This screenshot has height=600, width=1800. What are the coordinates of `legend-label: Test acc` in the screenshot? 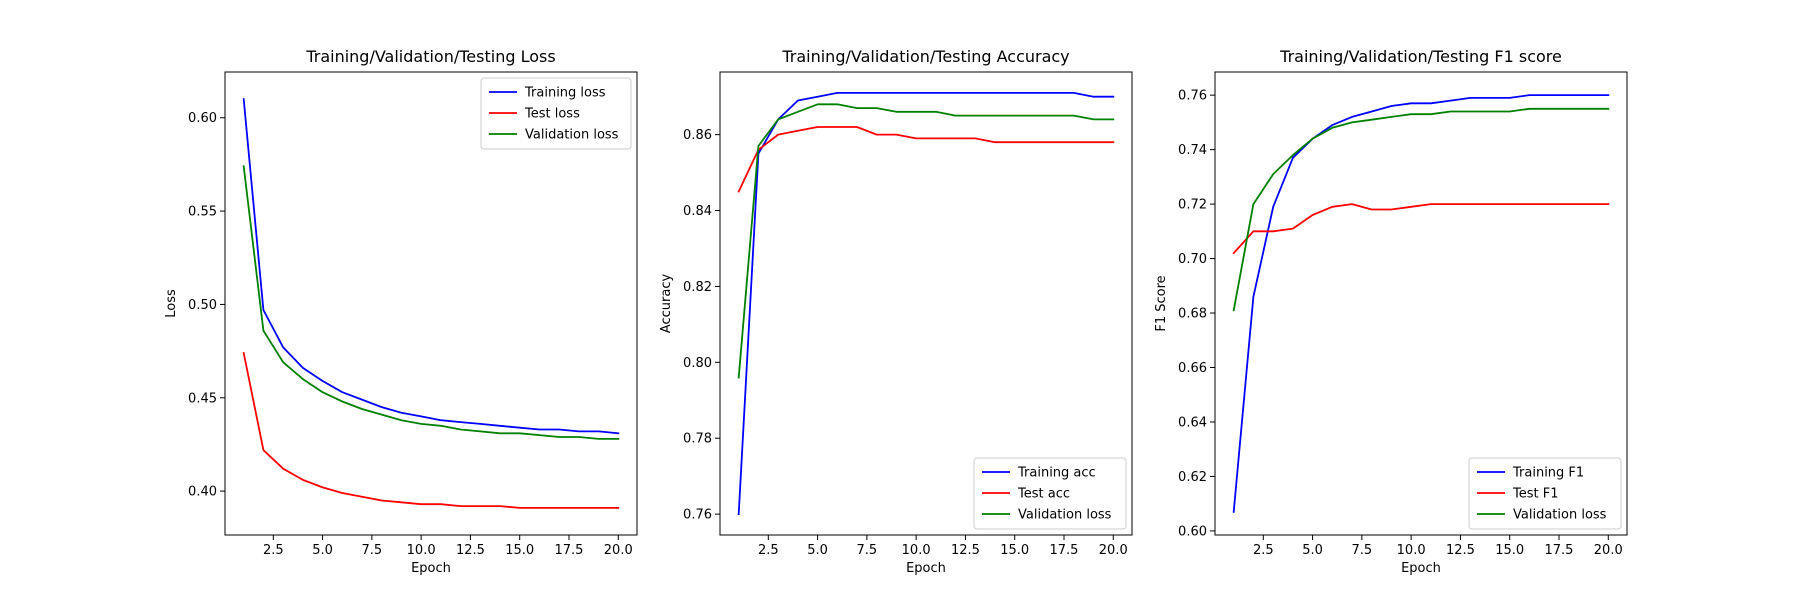 It's located at (1043, 494).